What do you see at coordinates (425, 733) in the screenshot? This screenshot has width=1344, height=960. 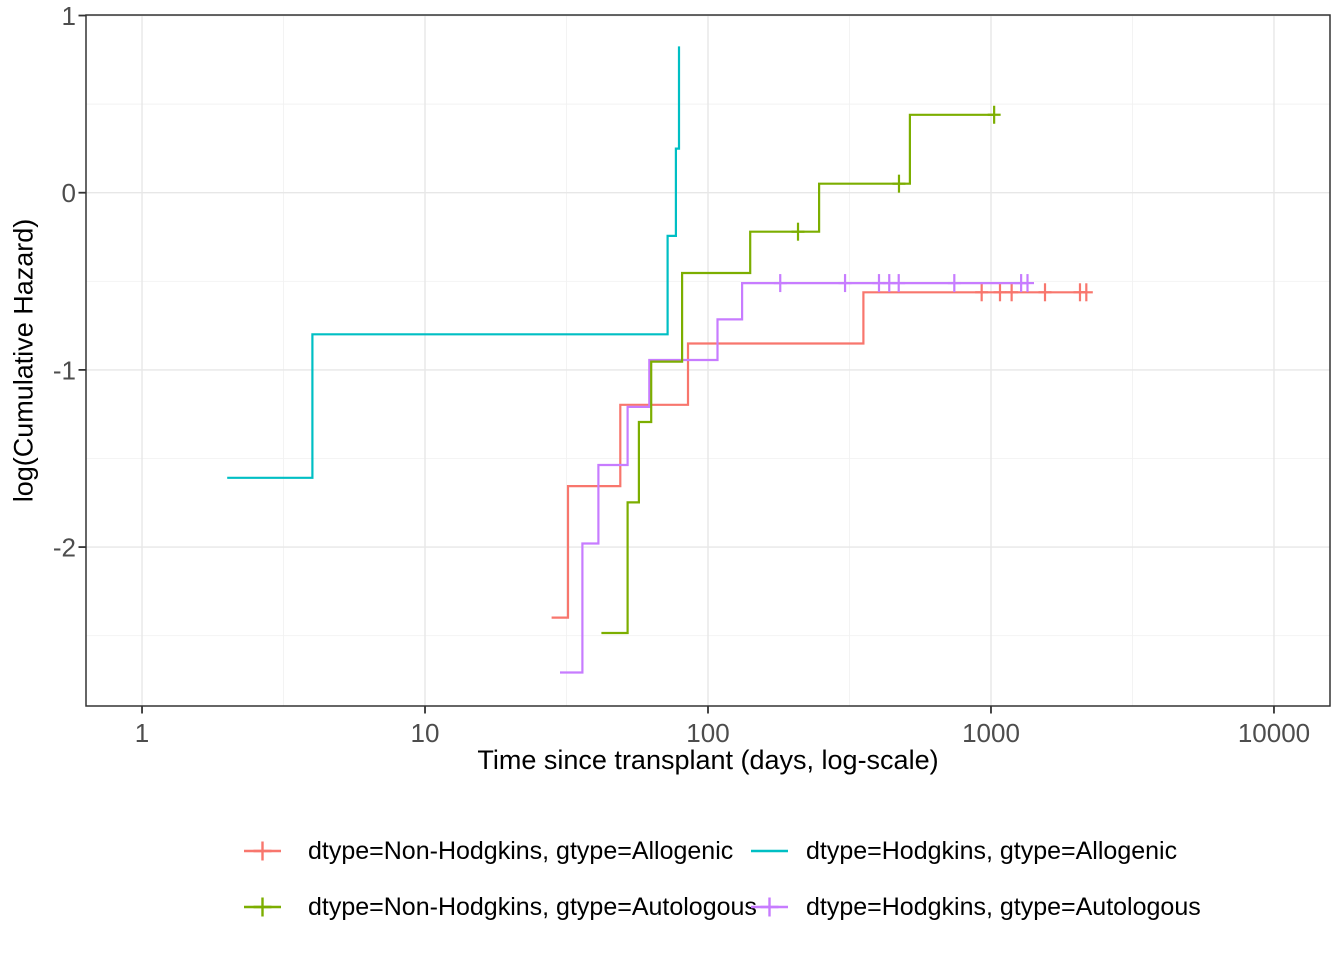 I see `x-tick-label: 10` at bounding box center [425, 733].